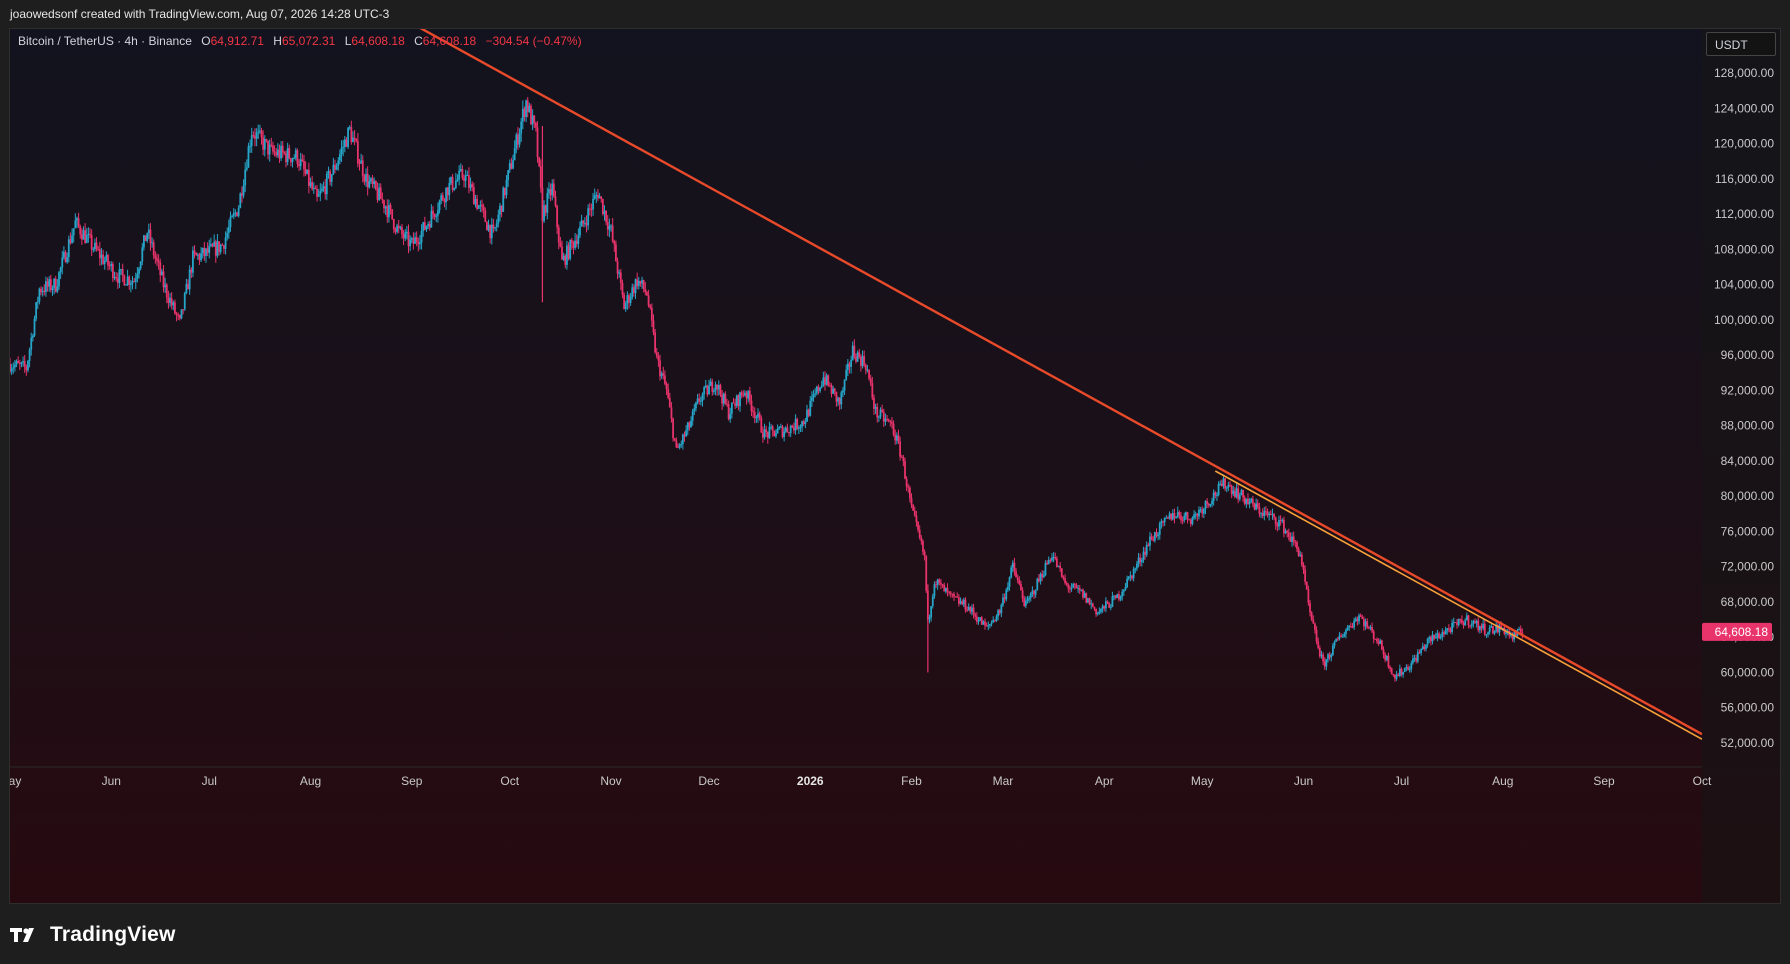 The width and height of the screenshot is (1790, 964). Describe the element at coordinates (1737, 631) in the screenshot. I see `last-price-badge` at that location.